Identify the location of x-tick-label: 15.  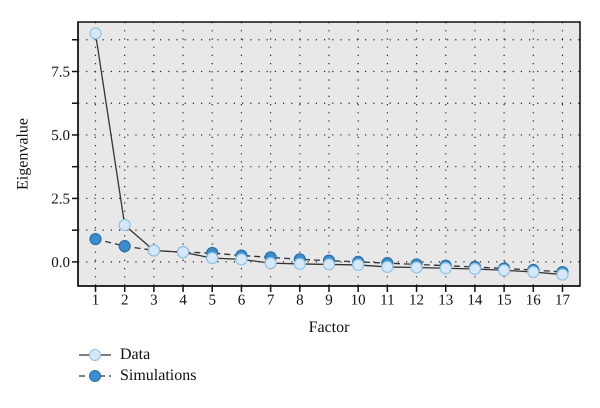
(504, 300).